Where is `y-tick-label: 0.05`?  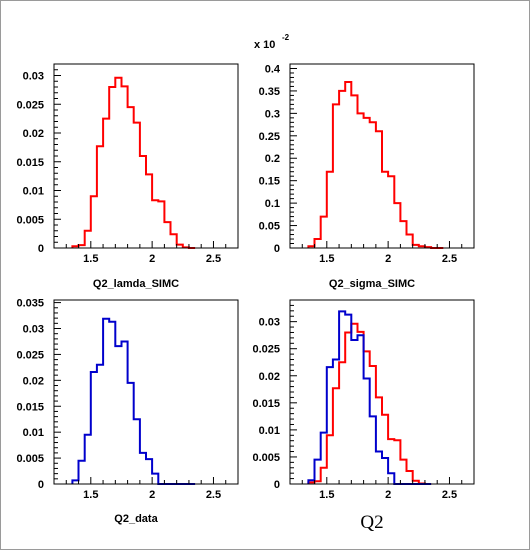 y-tick-label: 0.05 is located at coordinates (269, 227).